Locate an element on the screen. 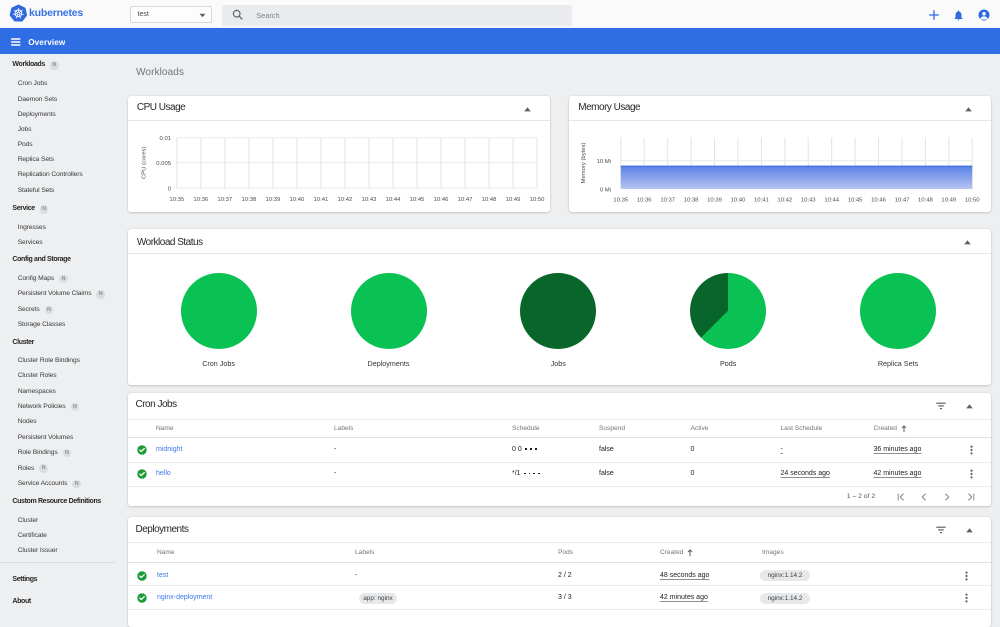  svg-text: 0.005 is located at coordinates (163, 164).